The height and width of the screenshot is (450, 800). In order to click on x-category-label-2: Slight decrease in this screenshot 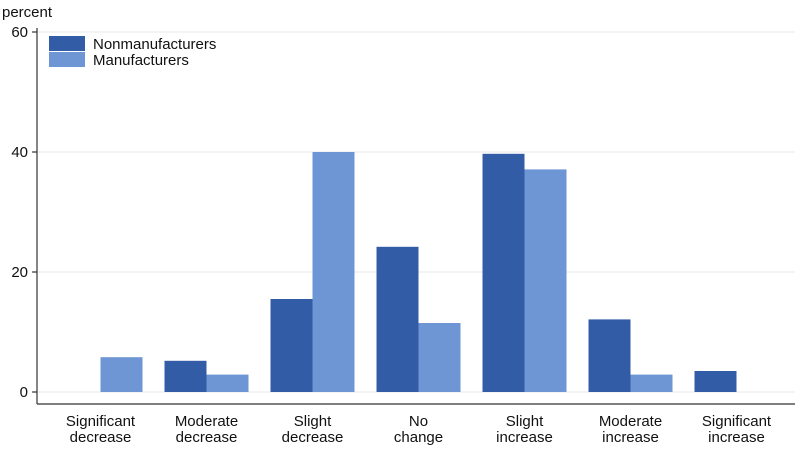, I will do `click(313, 429)`.